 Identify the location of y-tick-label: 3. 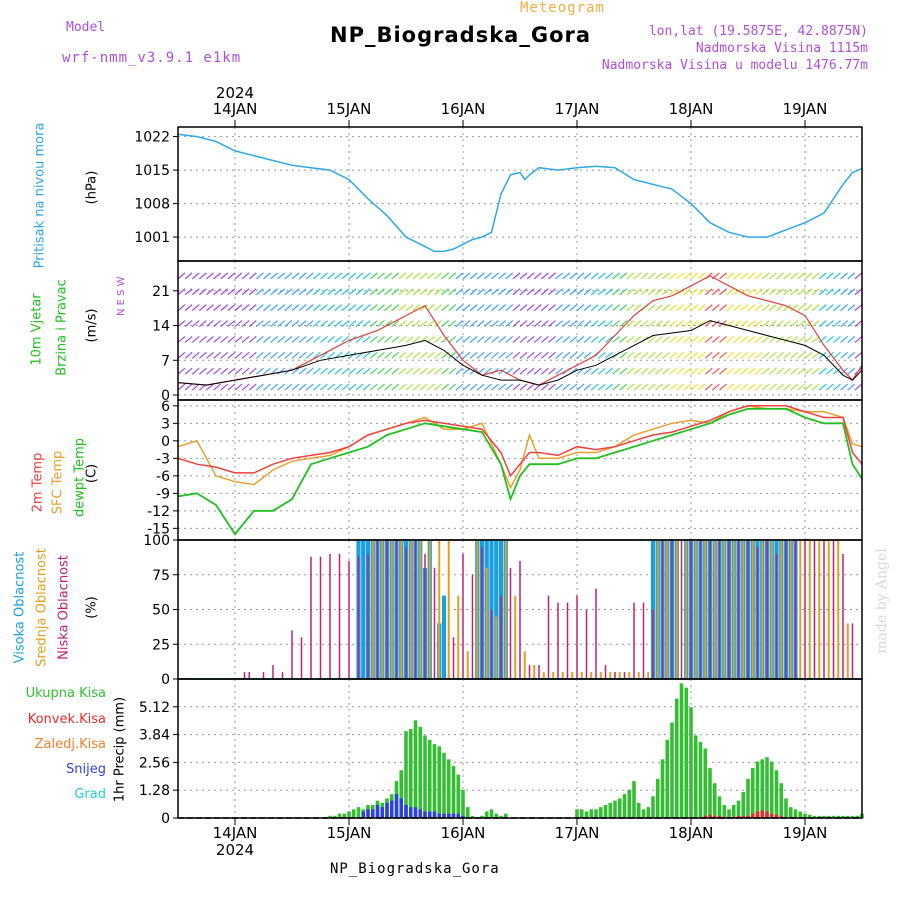
(165, 424).